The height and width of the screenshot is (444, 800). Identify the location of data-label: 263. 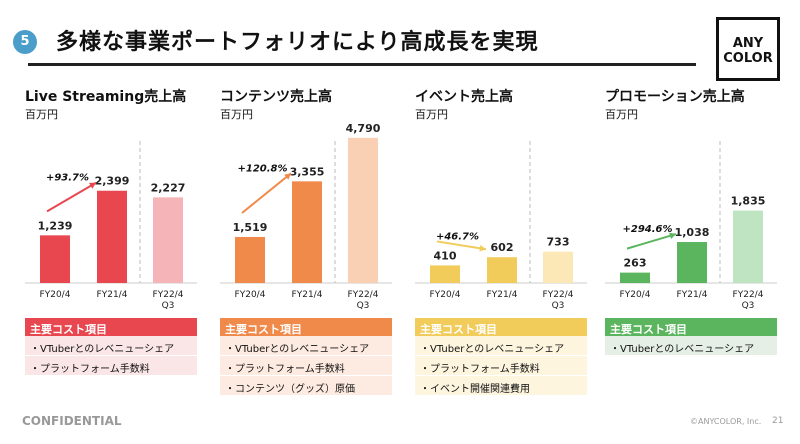
(635, 263).